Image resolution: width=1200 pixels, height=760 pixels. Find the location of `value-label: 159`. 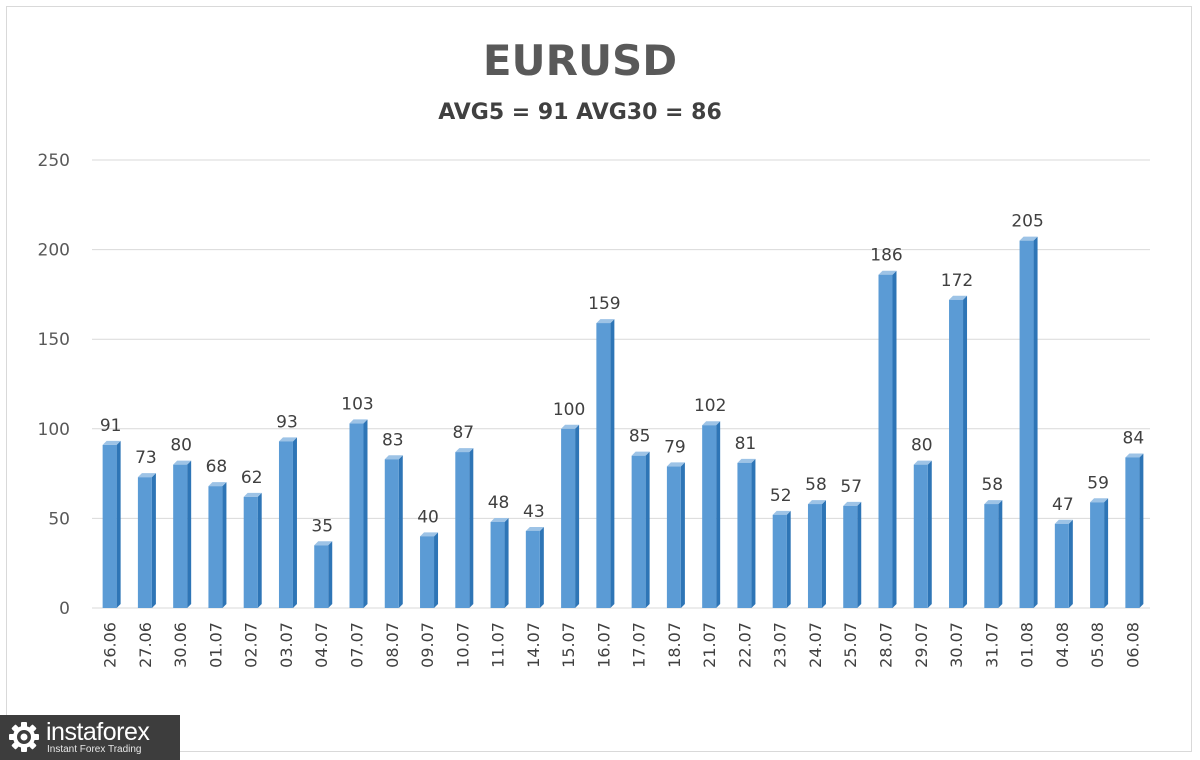

value-label: 159 is located at coordinates (604, 304).